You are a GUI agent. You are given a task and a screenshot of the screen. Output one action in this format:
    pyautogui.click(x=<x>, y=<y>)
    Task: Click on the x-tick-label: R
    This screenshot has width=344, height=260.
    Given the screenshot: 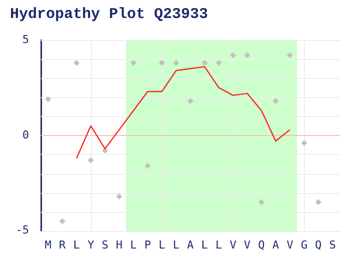 What is the action you would take?
    pyautogui.click(x=62, y=245)
    